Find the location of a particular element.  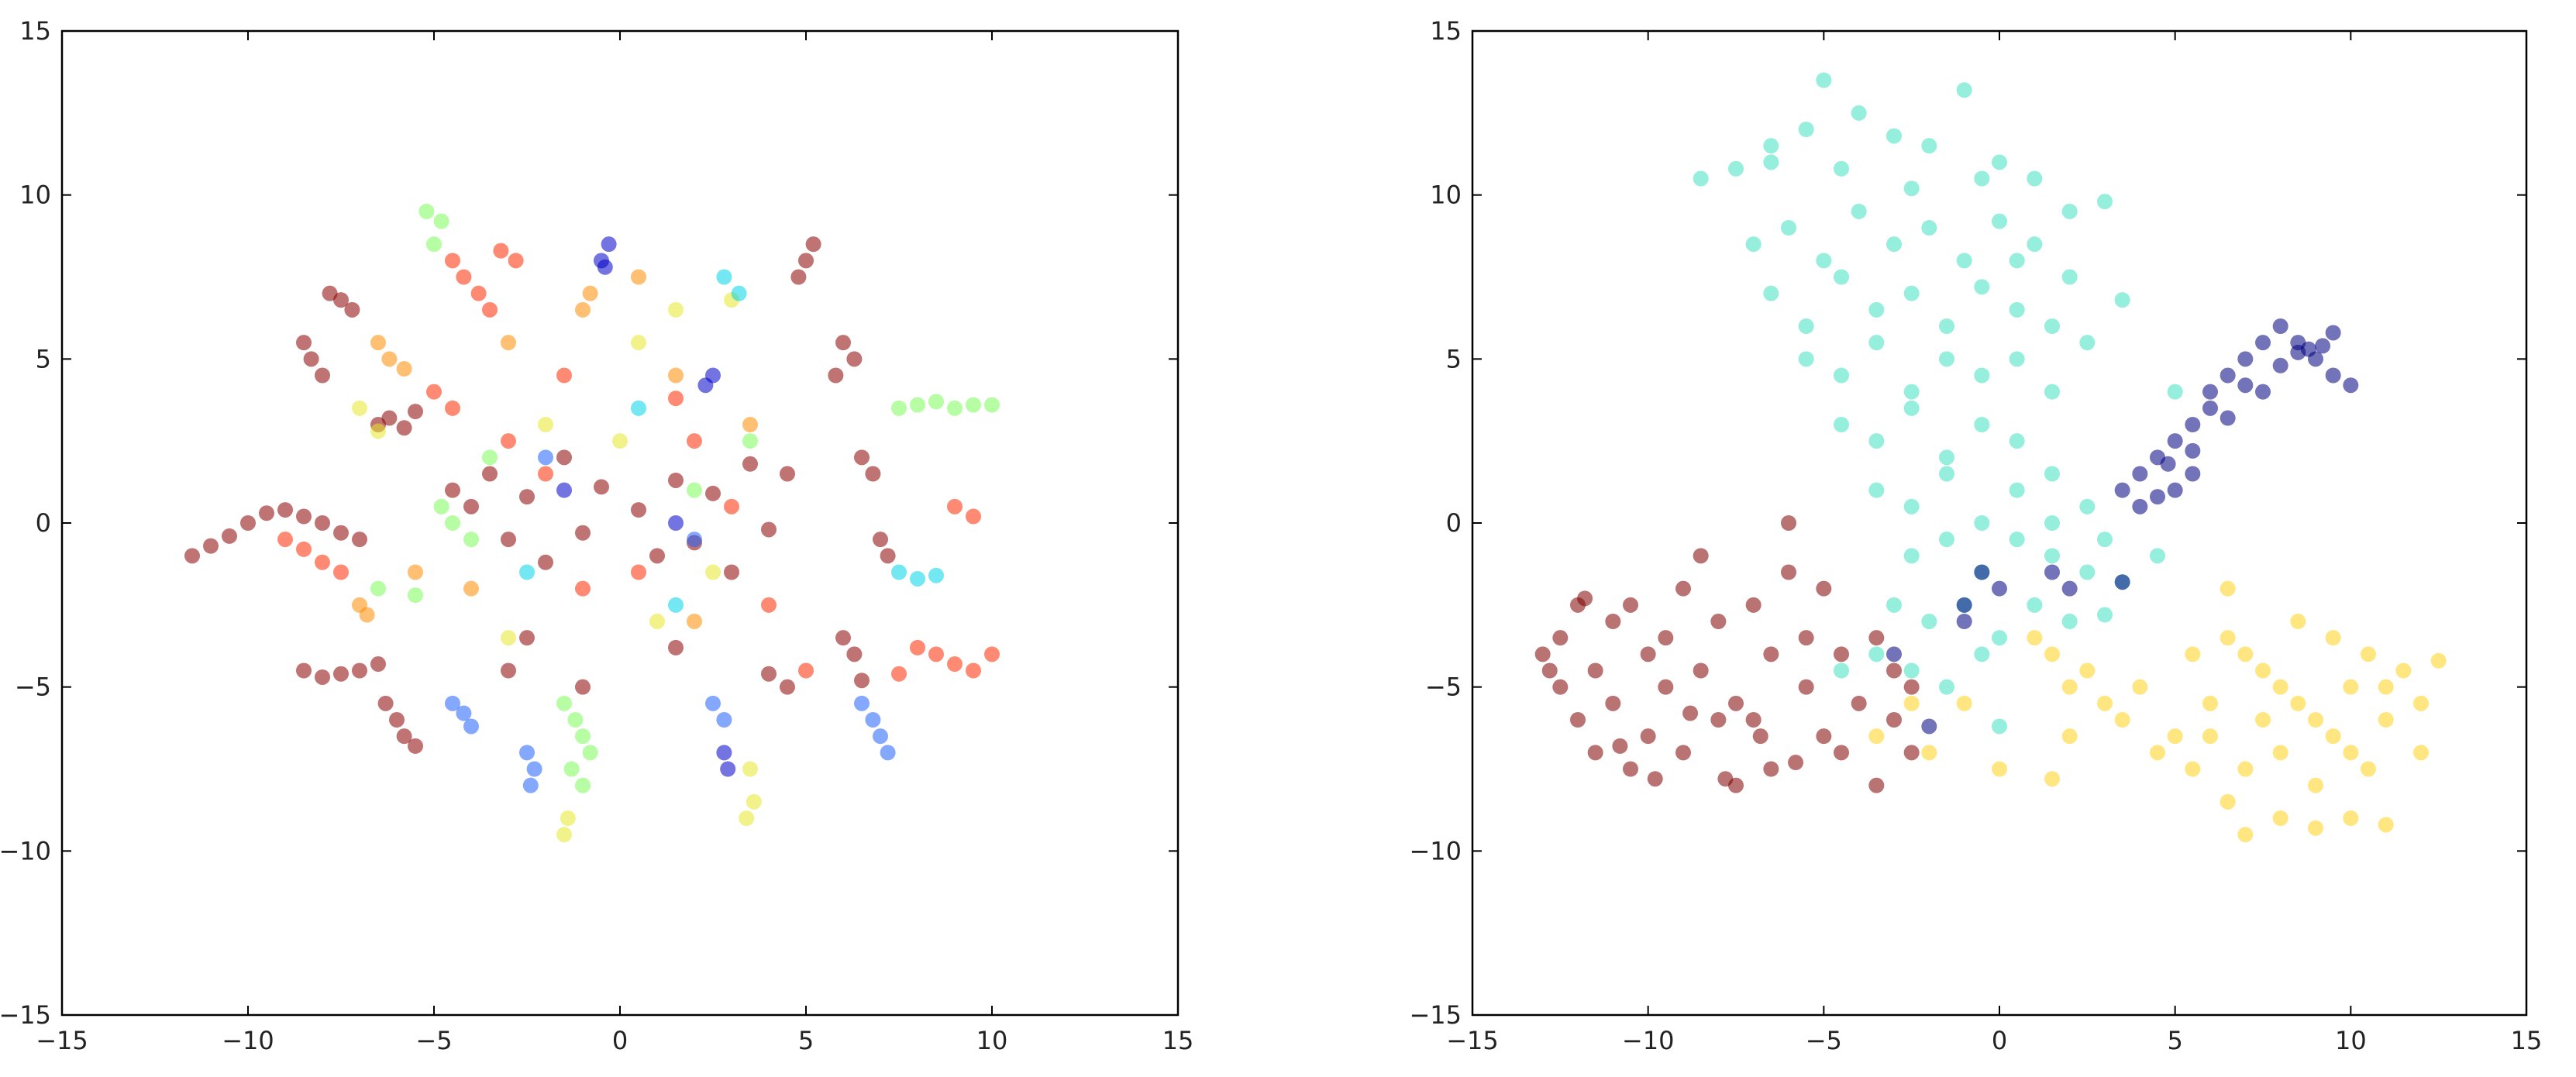

x-tick-label: 0 is located at coordinates (620, 1040).